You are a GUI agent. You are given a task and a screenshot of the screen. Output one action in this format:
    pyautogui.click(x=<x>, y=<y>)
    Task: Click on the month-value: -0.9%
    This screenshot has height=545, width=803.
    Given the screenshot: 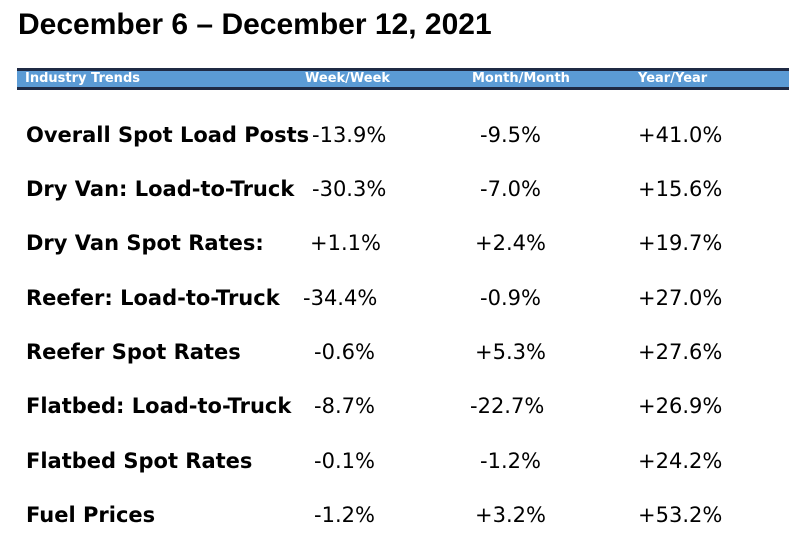 What is the action you would take?
    pyautogui.click(x=510, y=298)
    